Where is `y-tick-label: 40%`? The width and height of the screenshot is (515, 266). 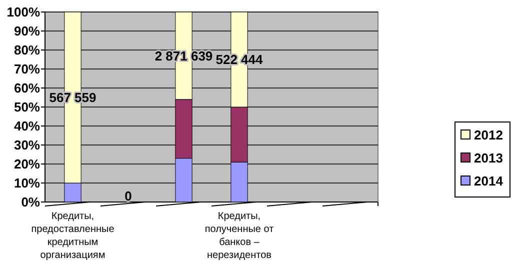 y-tick-label: 40% is located at coordinates (27, 126).